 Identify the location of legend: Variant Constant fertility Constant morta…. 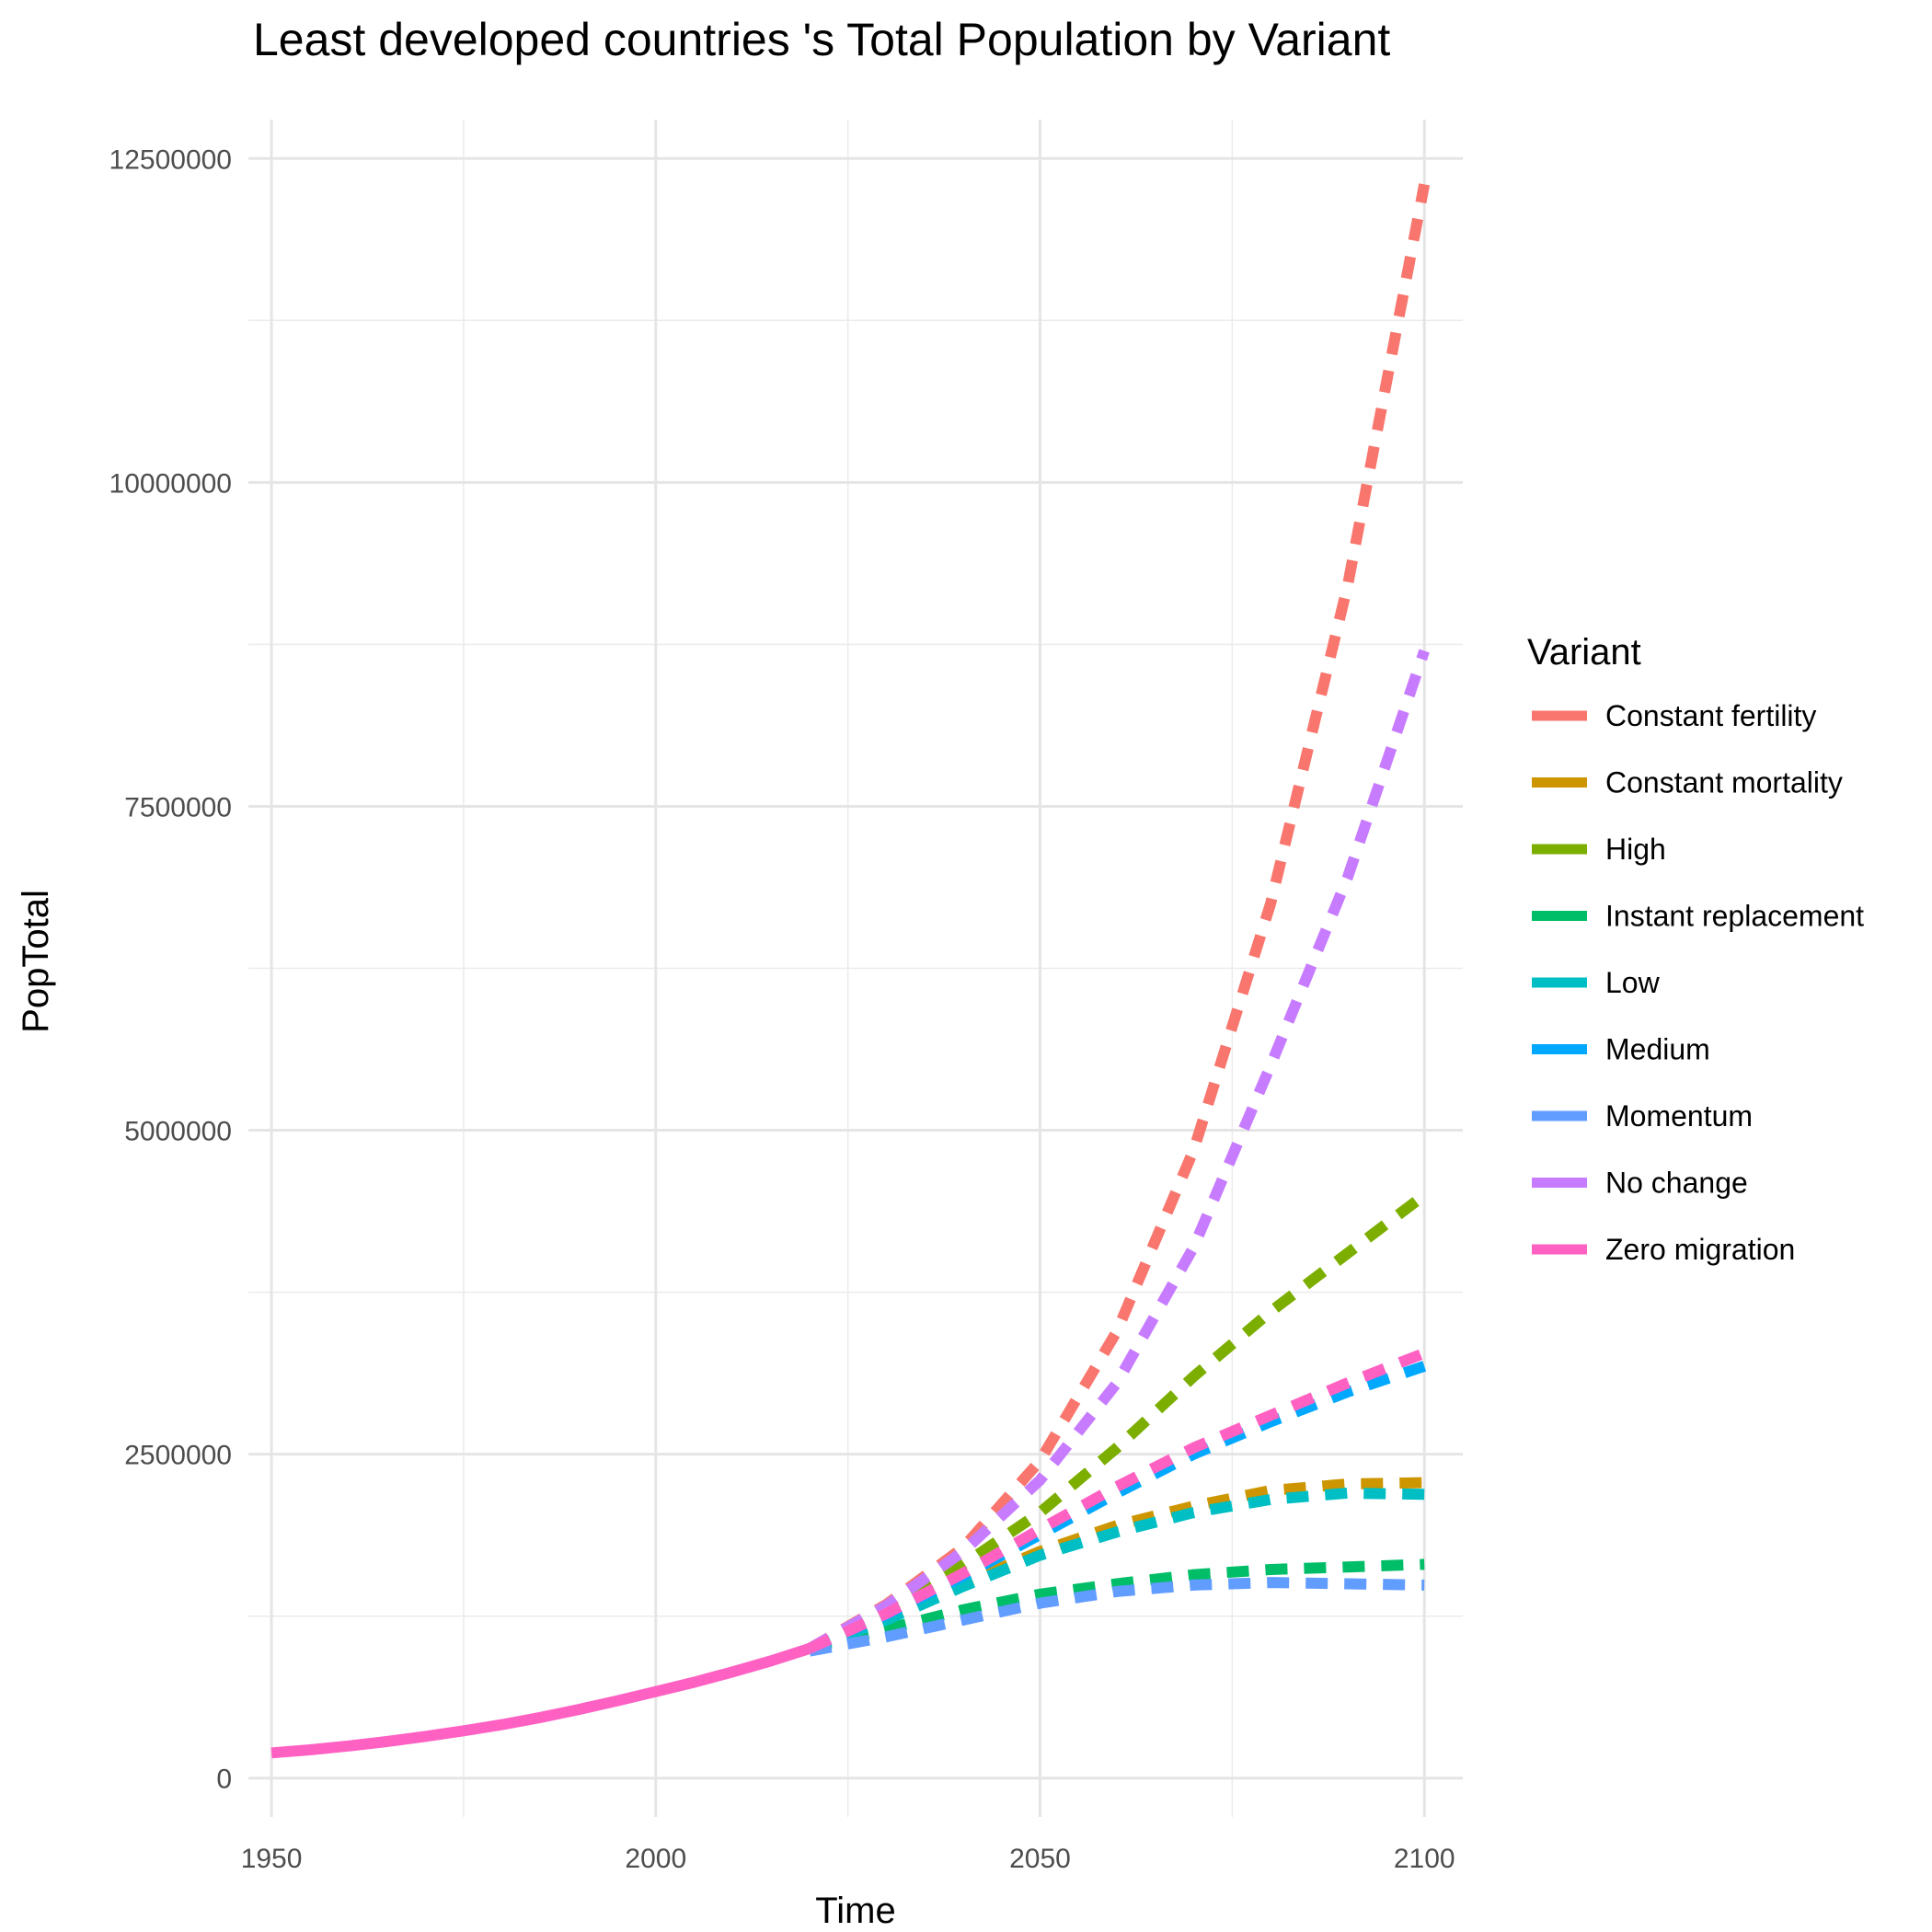
(1695, 949).